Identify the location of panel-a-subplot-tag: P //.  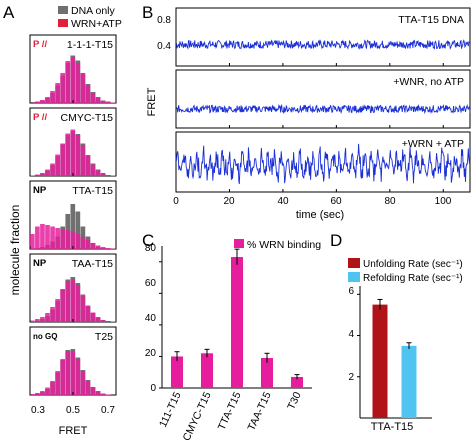
(40, 117).